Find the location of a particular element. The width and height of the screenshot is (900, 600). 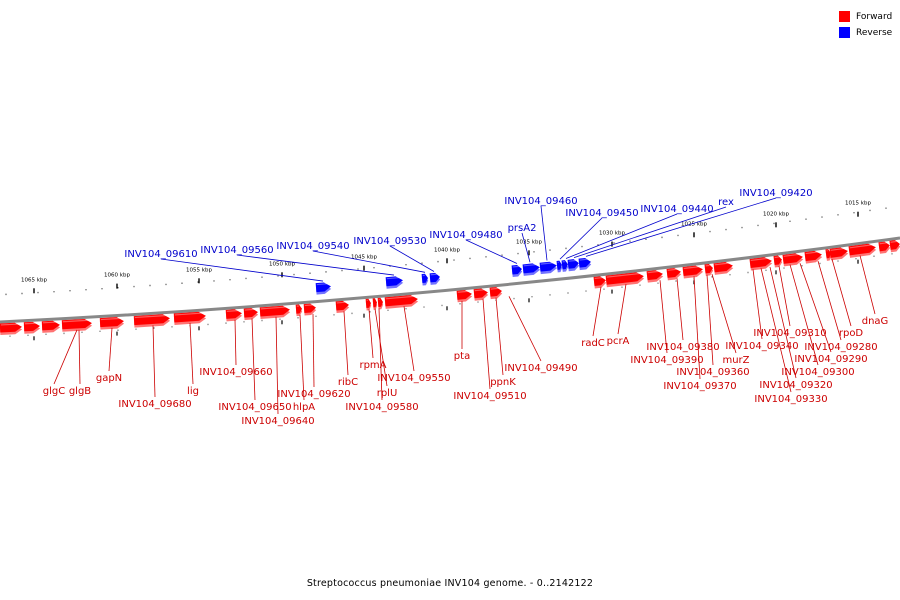

gene-label-inv104-09290: INV104_09290 is located at coordinates (830, 359).